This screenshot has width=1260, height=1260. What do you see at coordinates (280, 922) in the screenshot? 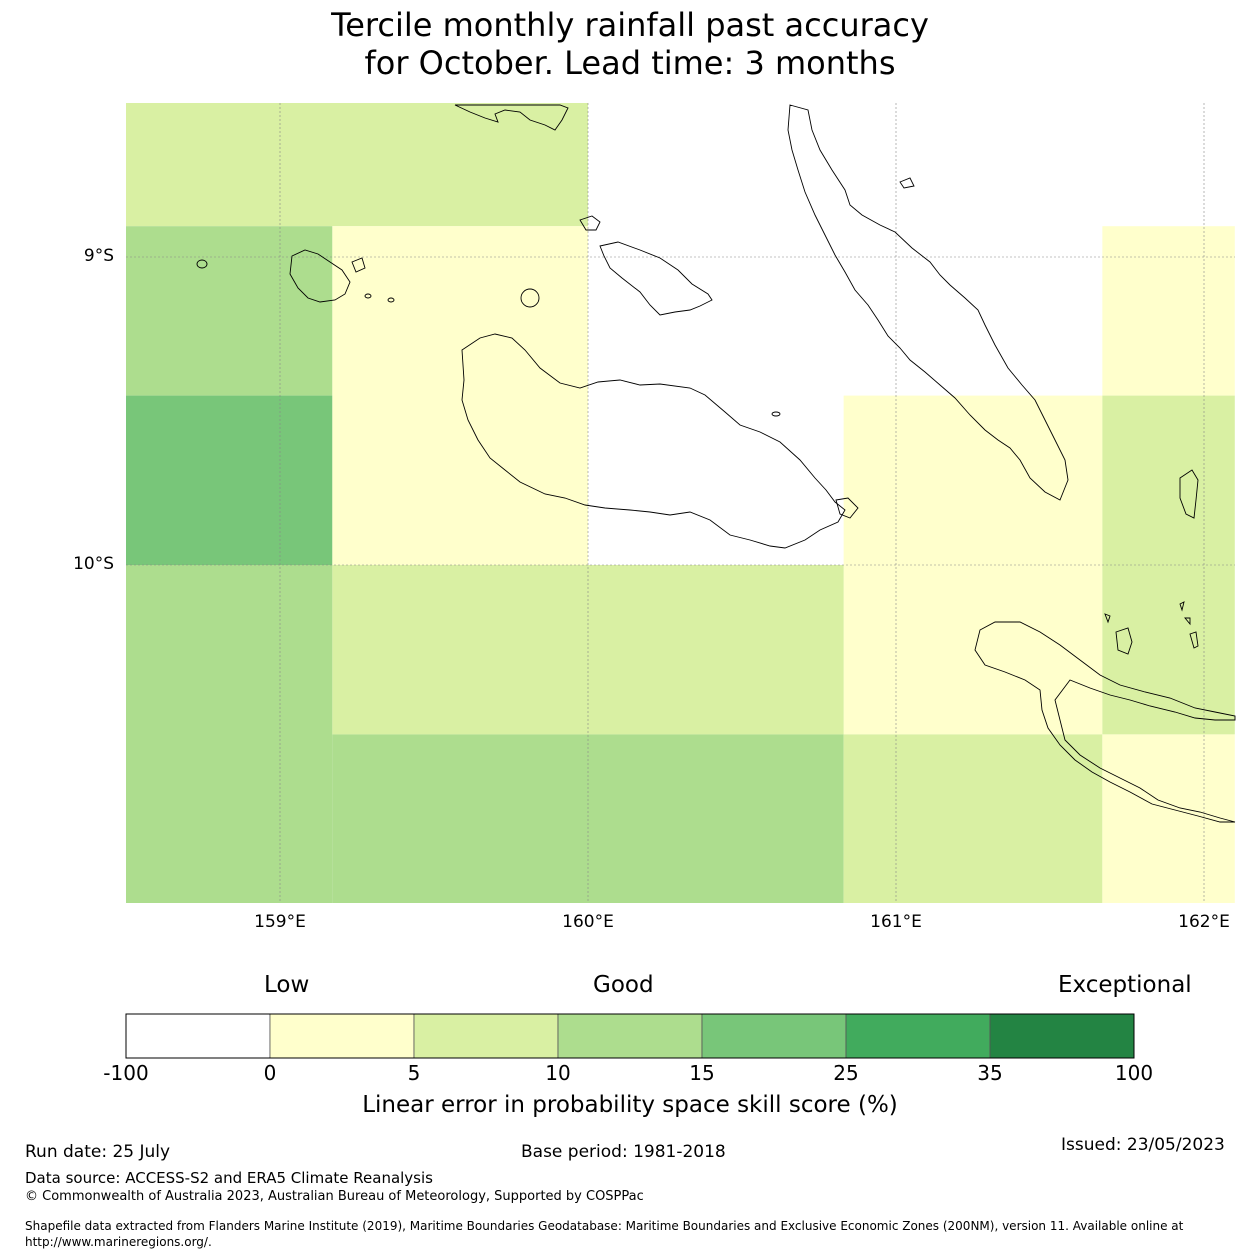
I see `lon-label-159e: 159°E` at bounding box center [280, 922].